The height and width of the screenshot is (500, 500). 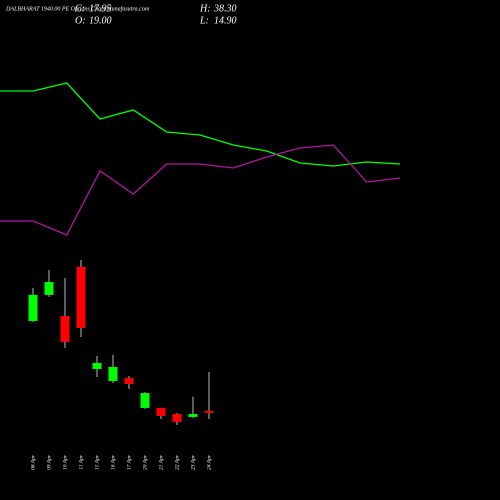 What do you see at coordinates (81, 461) in the screenshot?
I see `x-tick-label: 11 Apr` at bounding box center [81, 461].